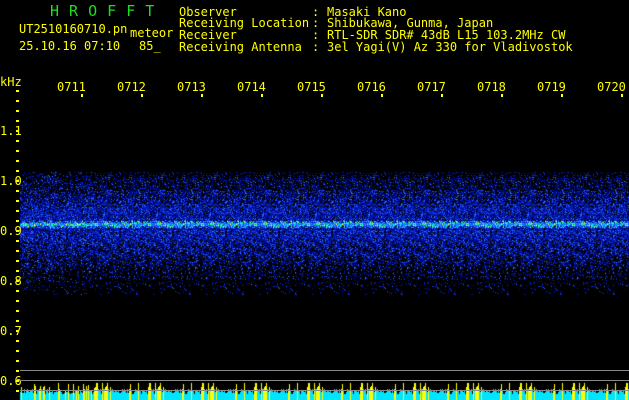 Image resolution: width=629 pixels, height=400 pixels. Describe the element at coordinates (152, 33) in the screenshot. I see `mode-label: meteor` at that location.